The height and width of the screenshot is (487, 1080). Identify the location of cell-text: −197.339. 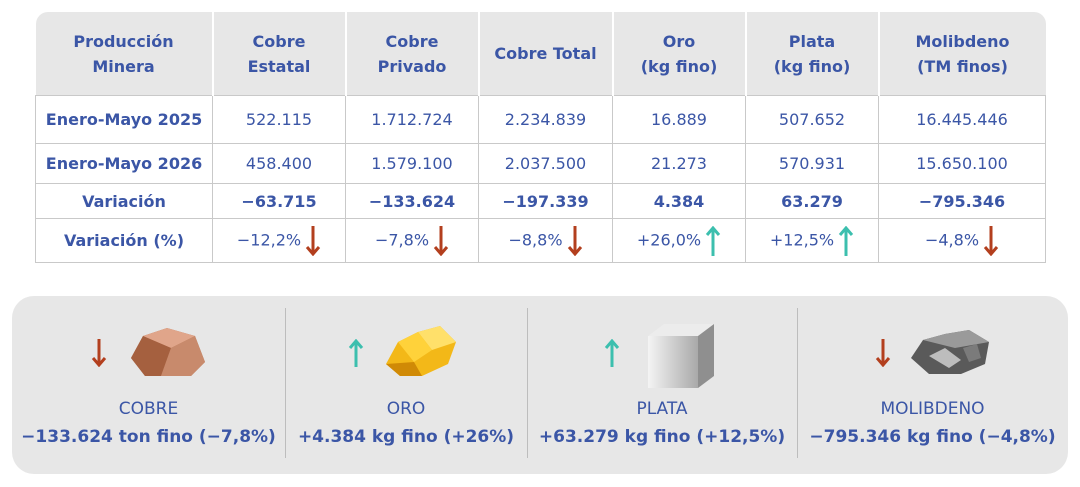
(545, 201).